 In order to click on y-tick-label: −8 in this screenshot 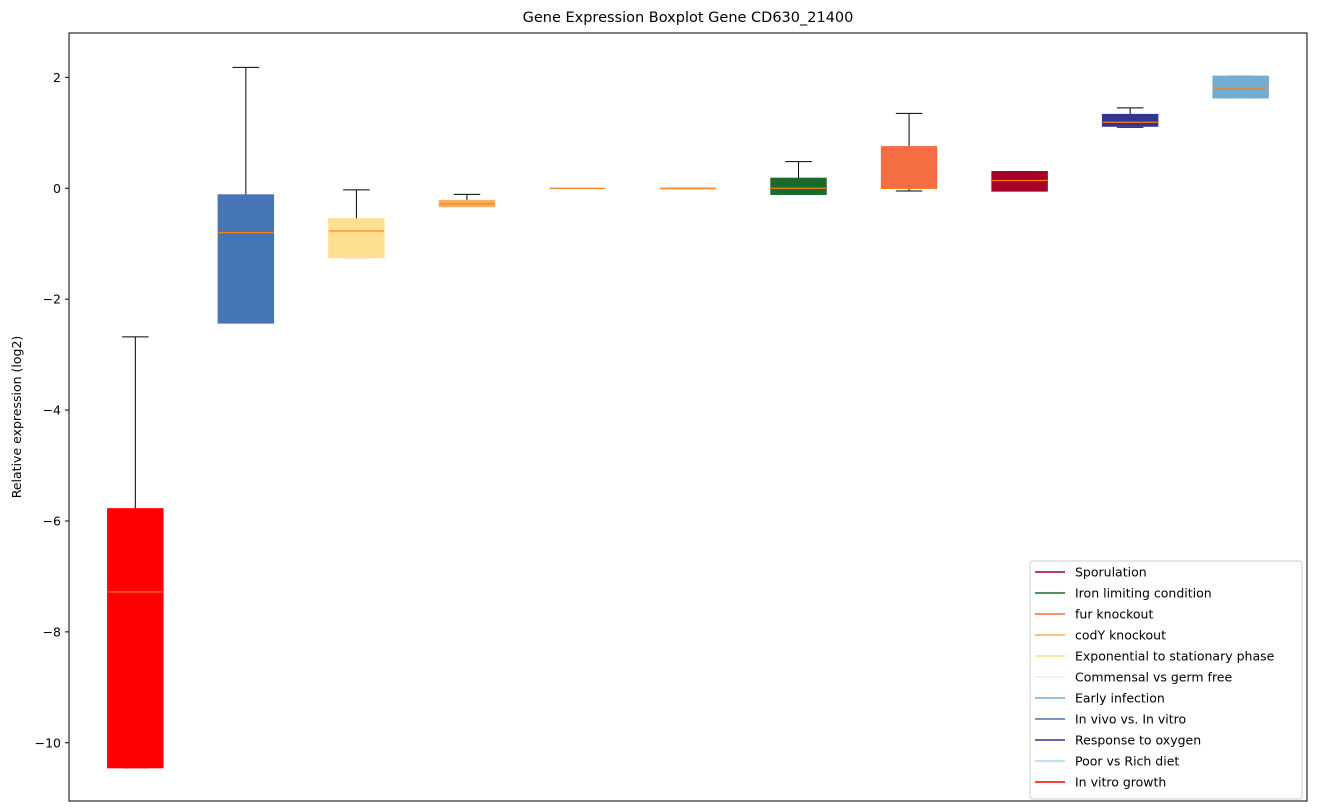, I will do `click(52, 631)`.